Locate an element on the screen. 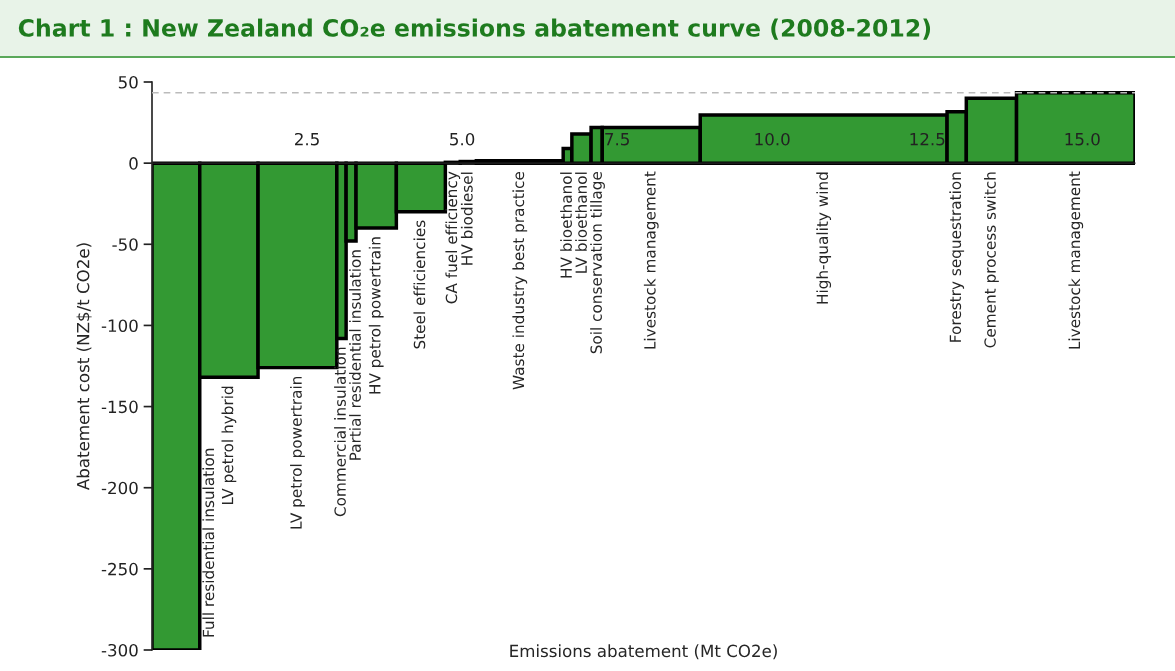 This screenshot has width=1175, height=671. y-tick-label: -100 is located at coordinates (119, 325).